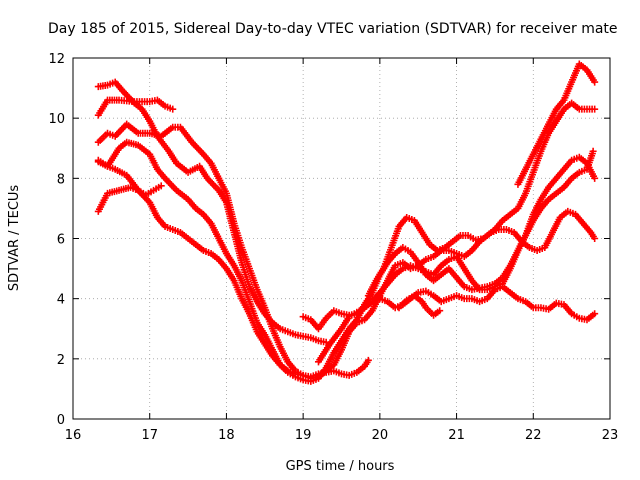  What do you see at coordinates (61, 420) in the screenshot?
I see `y-tick-label: 0` at bounding box center [61, 420].